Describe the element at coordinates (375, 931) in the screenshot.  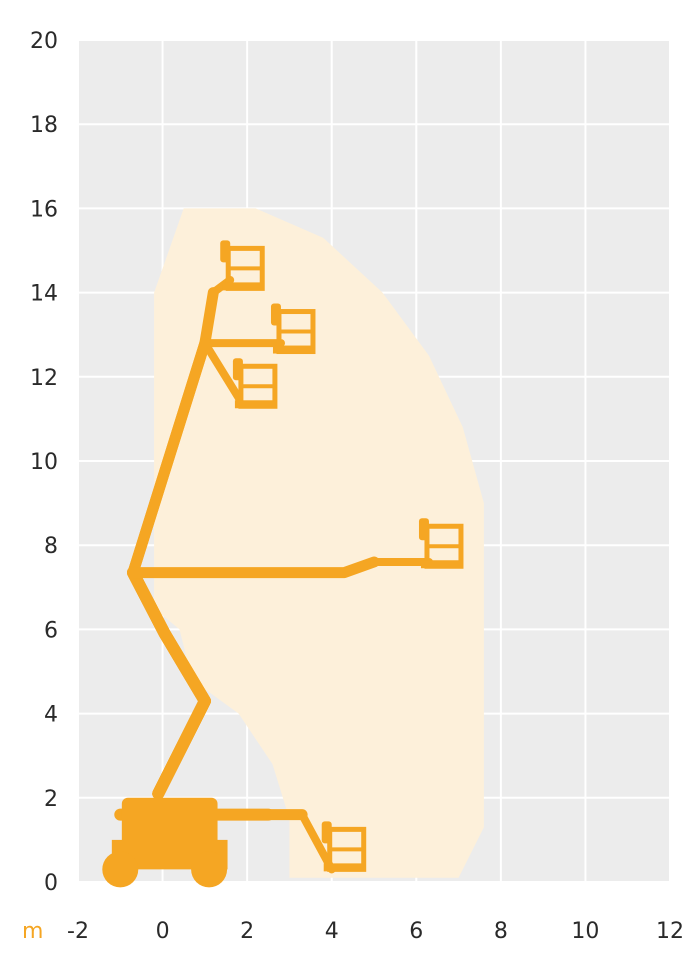
I see `x-axis-ticks: -2 0 2 4 6 8 10 12` at that location.